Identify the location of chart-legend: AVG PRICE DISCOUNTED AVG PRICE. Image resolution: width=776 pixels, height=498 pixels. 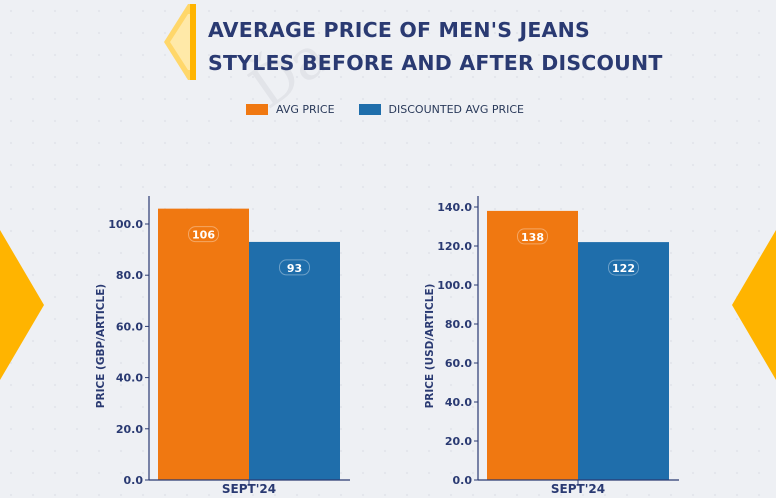
(385, 109).